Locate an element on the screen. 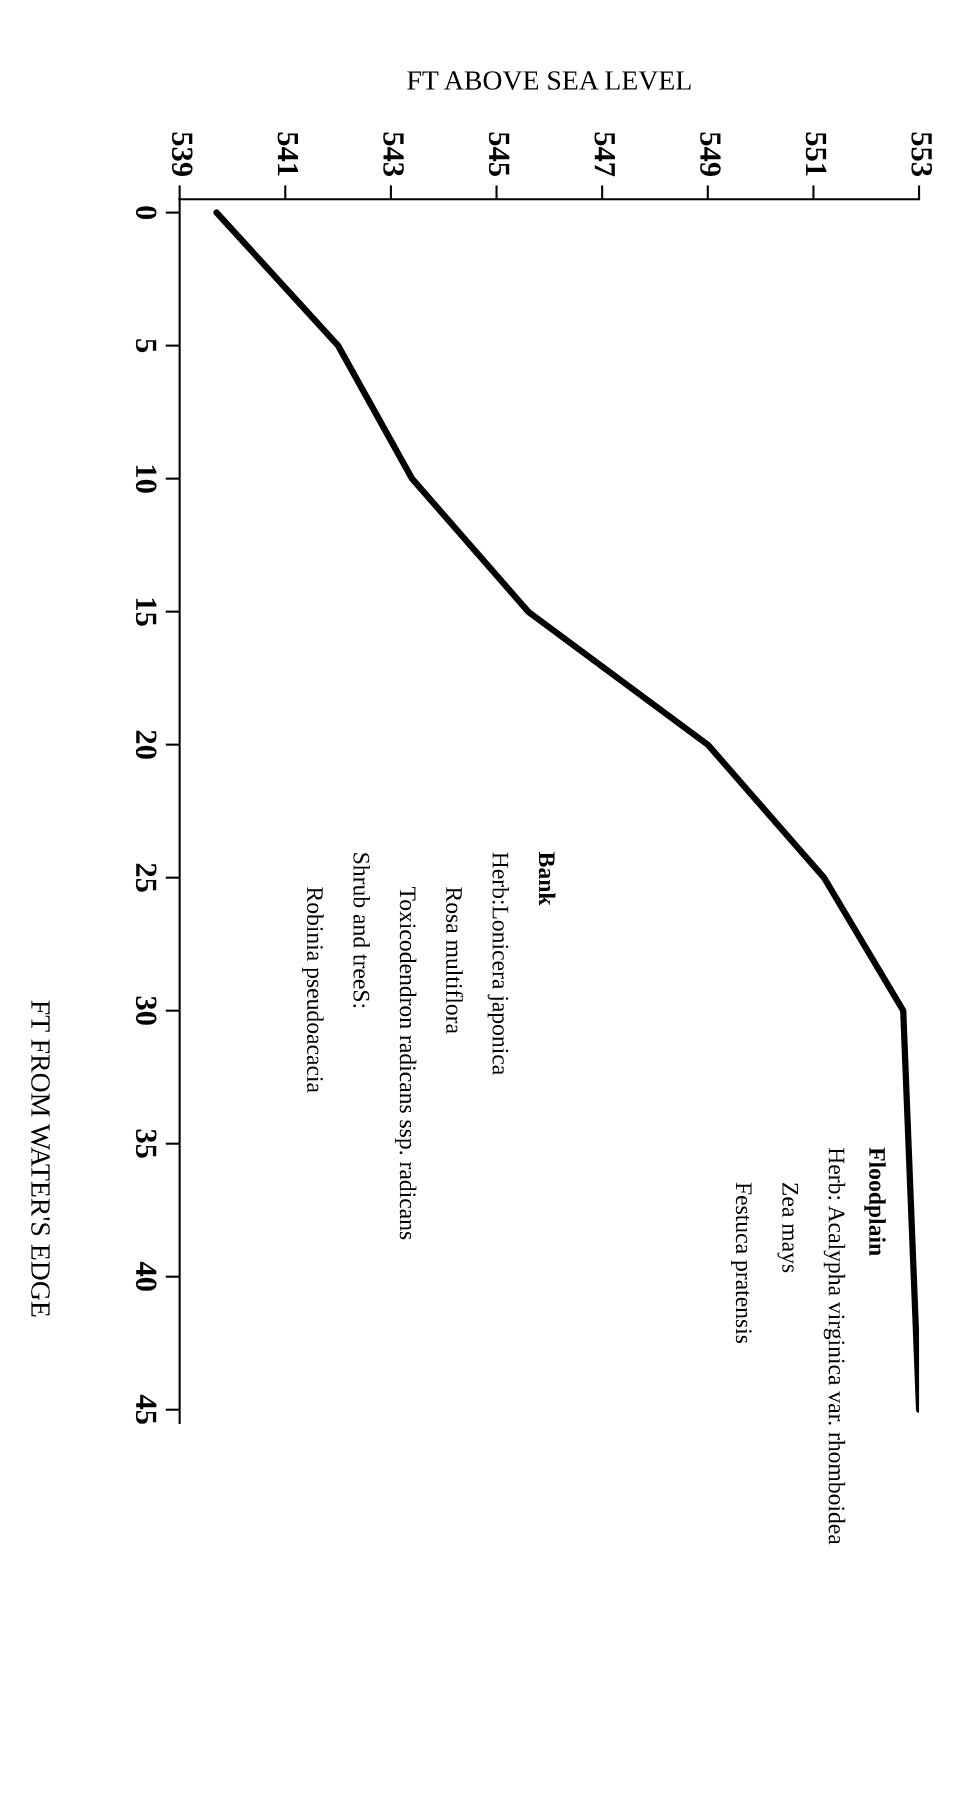 The height and width of the screenshot is (1817, 955). annotation: Herb:Lonicera japonica is located at coordinates (498, 963).